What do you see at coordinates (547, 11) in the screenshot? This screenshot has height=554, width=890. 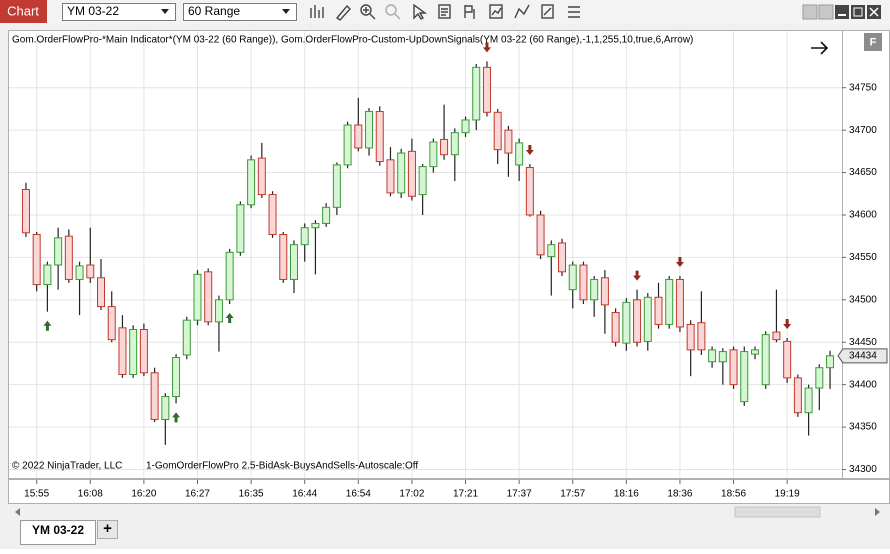 I see `analyzer-icon` at bounding box center [547, 11].